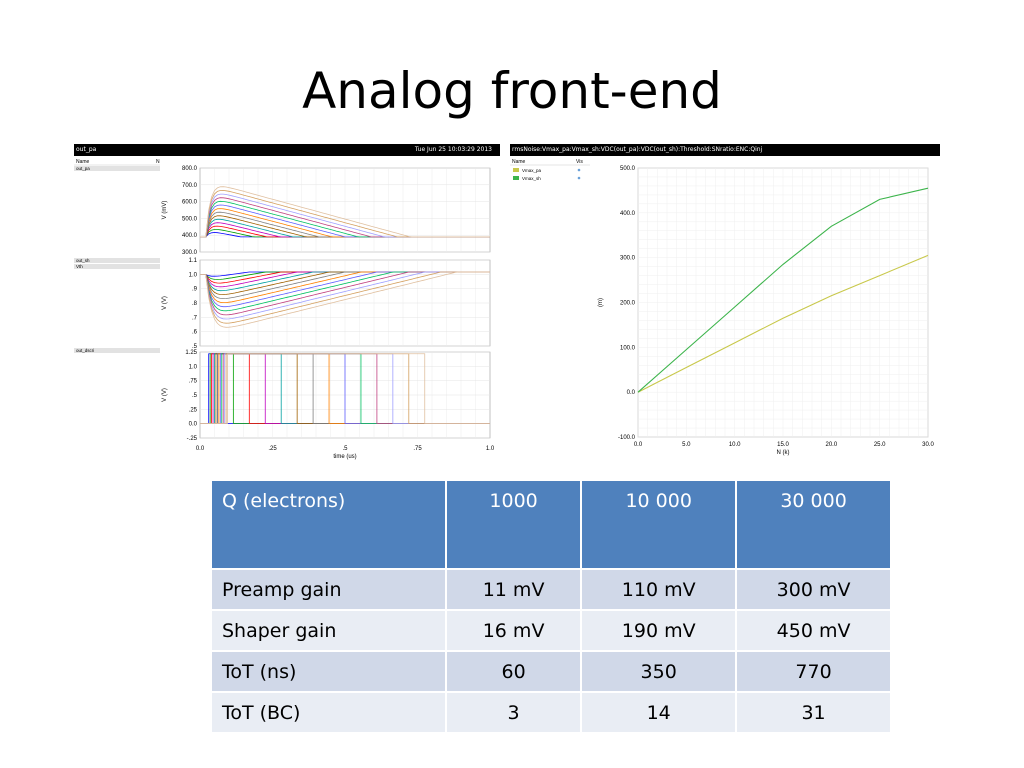 This screenshot has height=768, width=1024. What do you see at coordinates (272, 449) in the screenshot?
I see `x-tick-label: .25` at bounding box center [272, 449].